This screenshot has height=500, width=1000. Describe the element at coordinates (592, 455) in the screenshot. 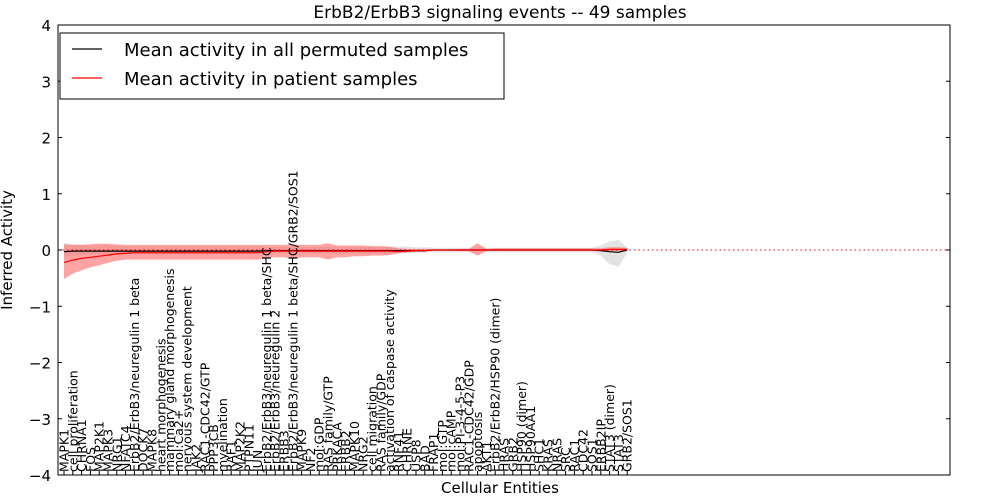

I see `x-tick-label: SOS1` at that location.